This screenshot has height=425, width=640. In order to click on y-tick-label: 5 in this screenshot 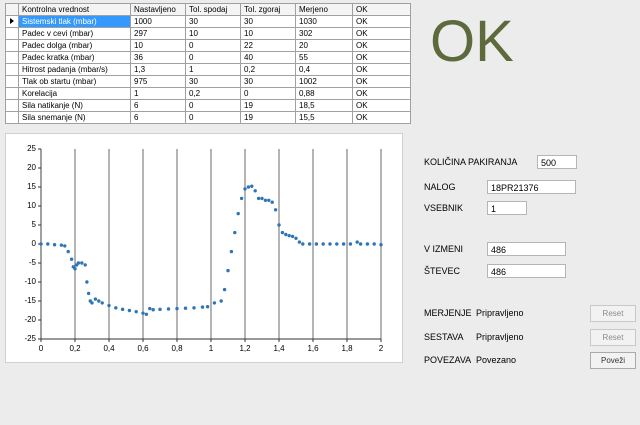, I will do `click(34, 224)`.